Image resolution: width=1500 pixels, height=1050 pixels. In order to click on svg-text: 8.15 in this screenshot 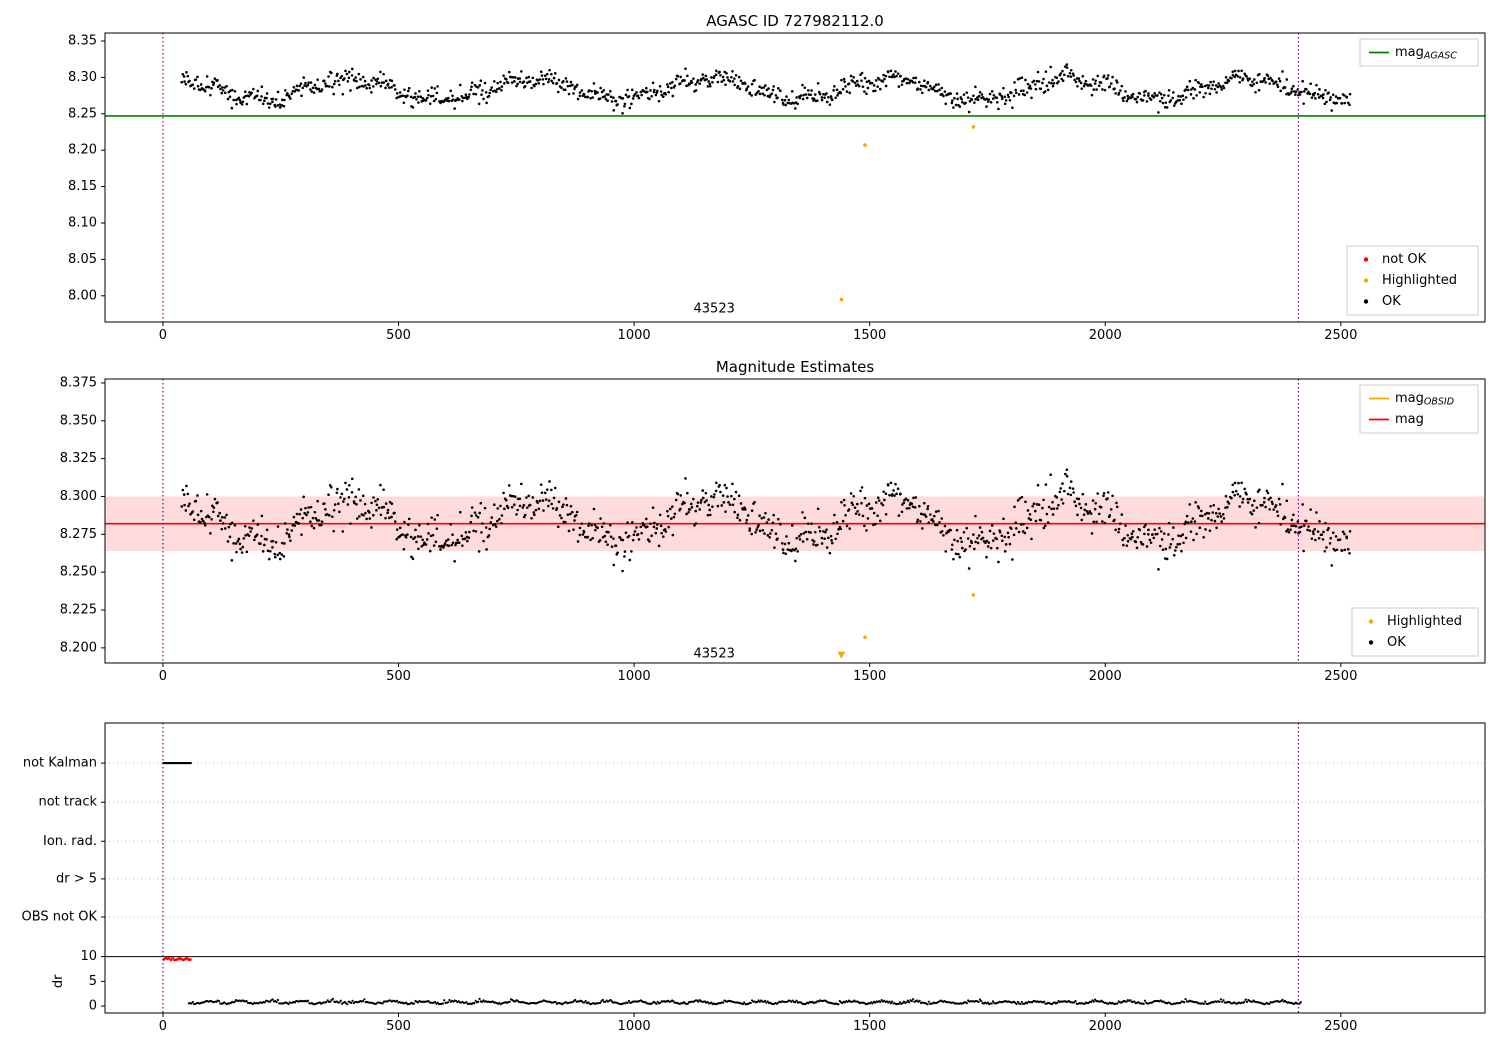, I will do `click(82, 186)`.